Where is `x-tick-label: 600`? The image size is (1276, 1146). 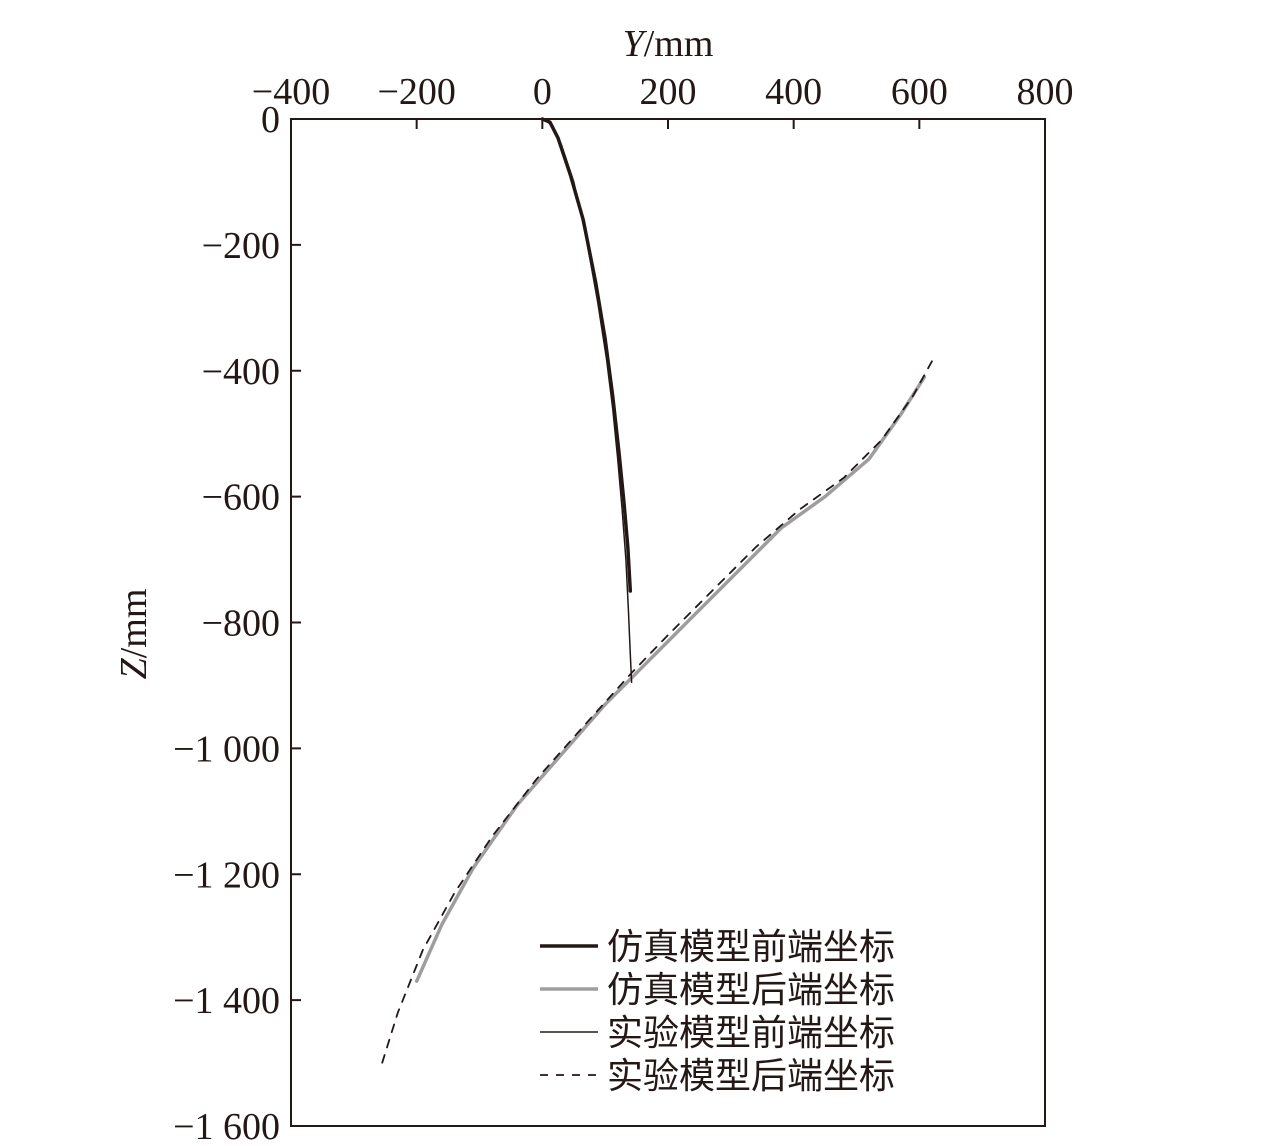
x-tick-label: 600 is located at coordinates (919, 92).